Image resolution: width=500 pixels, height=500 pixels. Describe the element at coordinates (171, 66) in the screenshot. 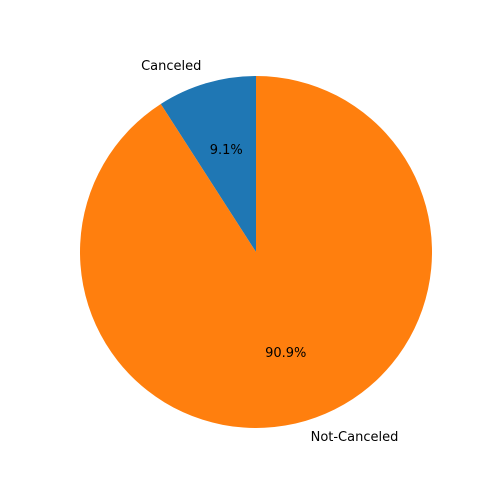

I see `slice-category-label: Canceled` at that location.